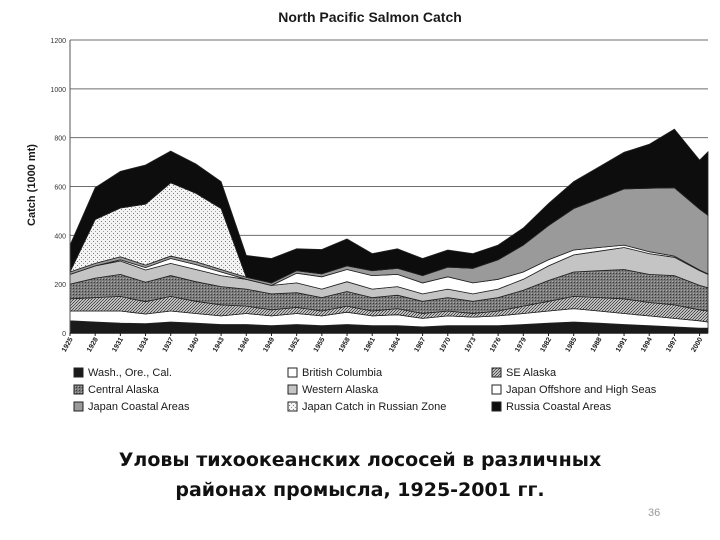 This screenshot has width=720, height=540. What do you see at coordinates (395, 344) in the screenshot?
I see `x-tick-label: 1964` at bounding box center [395, 344].